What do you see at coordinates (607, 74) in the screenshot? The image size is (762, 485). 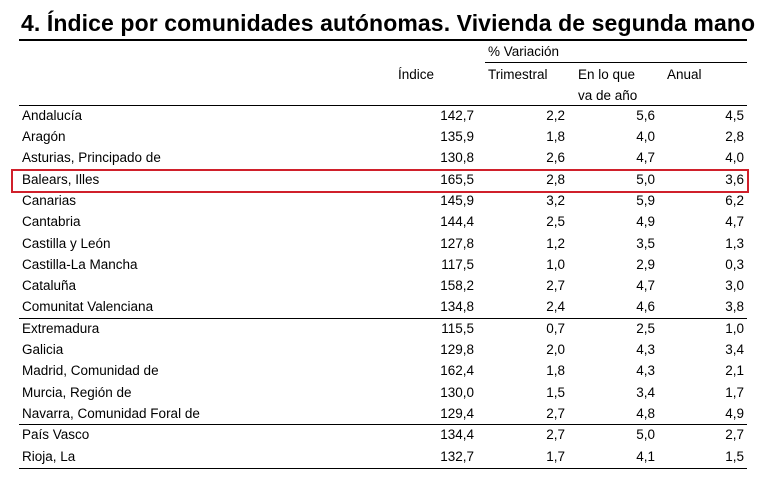 I see `column-header-ytd-line1: En lo que` at bounding box center [607, 74].